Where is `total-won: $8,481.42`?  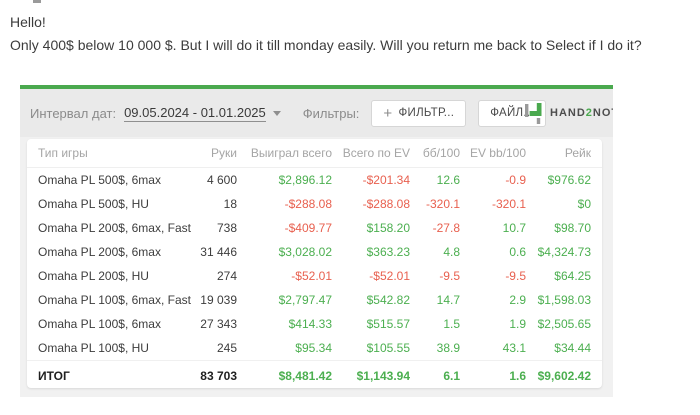
total-won: $8,481.42 is located at coordinates (284, 374).